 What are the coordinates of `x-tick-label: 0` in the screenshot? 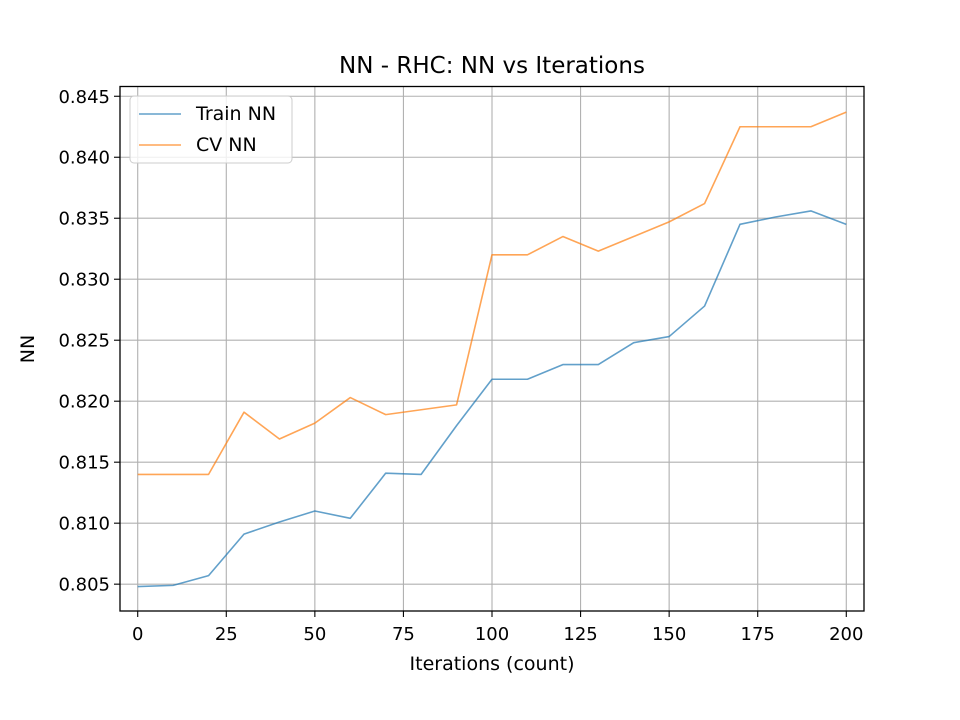 It's located at (137, 634).